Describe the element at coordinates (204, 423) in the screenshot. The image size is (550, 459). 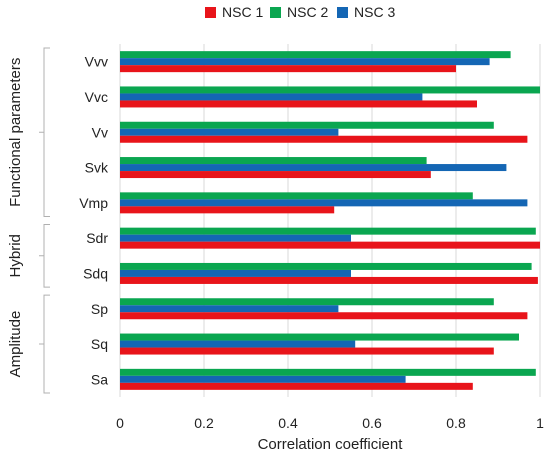
I see `x-tick-label: 0.2` at that location.